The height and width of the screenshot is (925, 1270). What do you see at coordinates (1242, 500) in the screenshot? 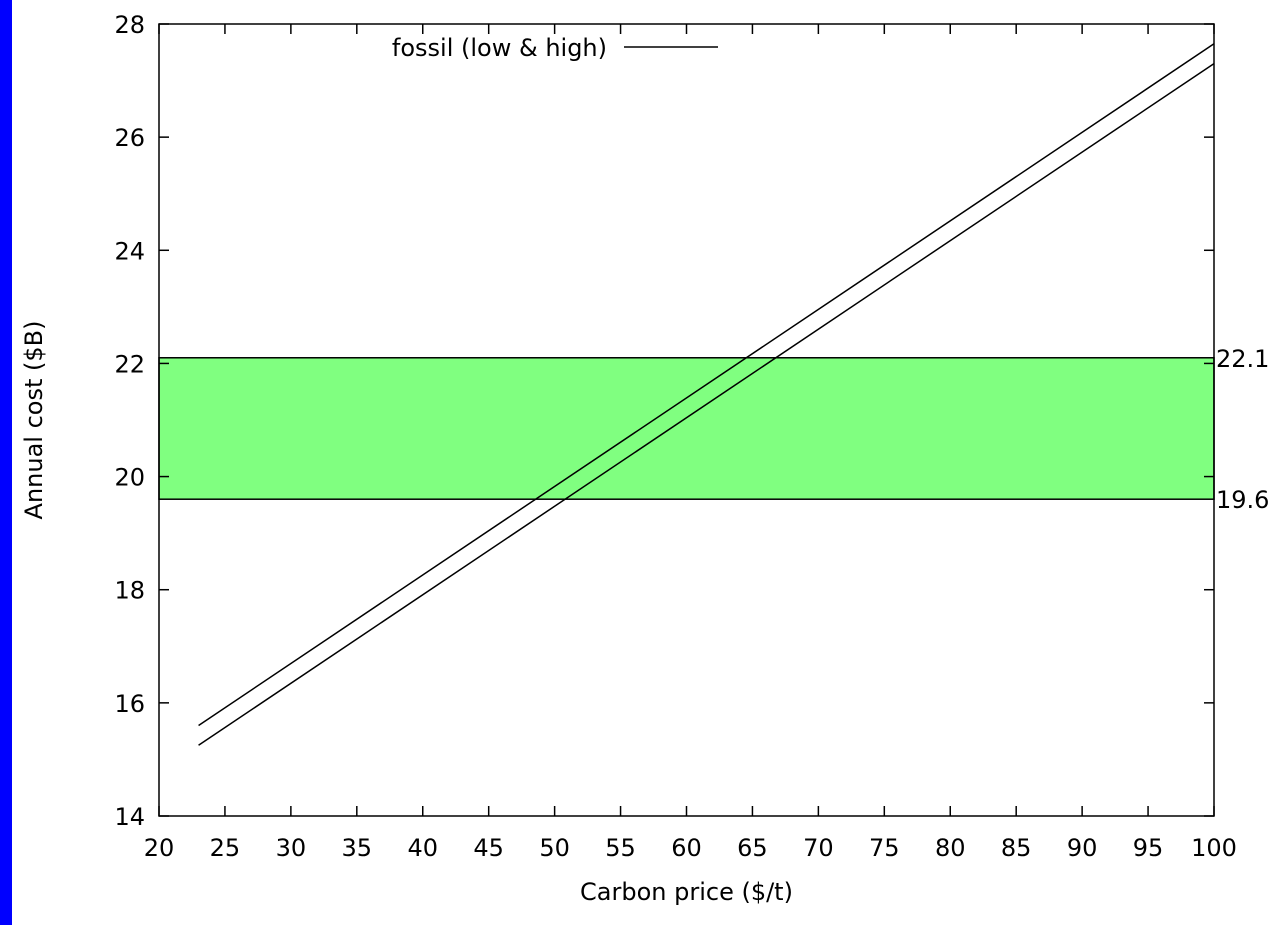
I see `band-low-label: 19.6` at bounding box center [1242, 500].